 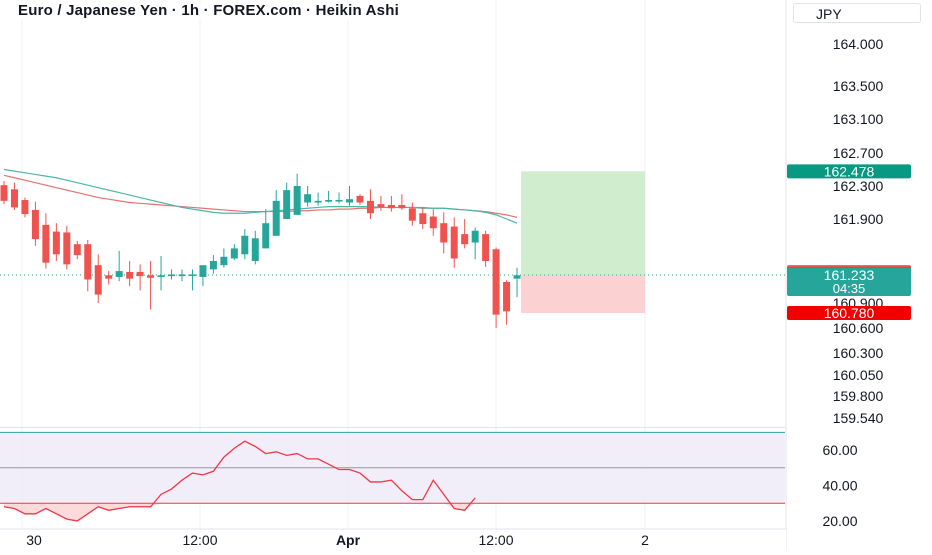 I want to click on price-label: 162.478, so click(x=849, y=171).